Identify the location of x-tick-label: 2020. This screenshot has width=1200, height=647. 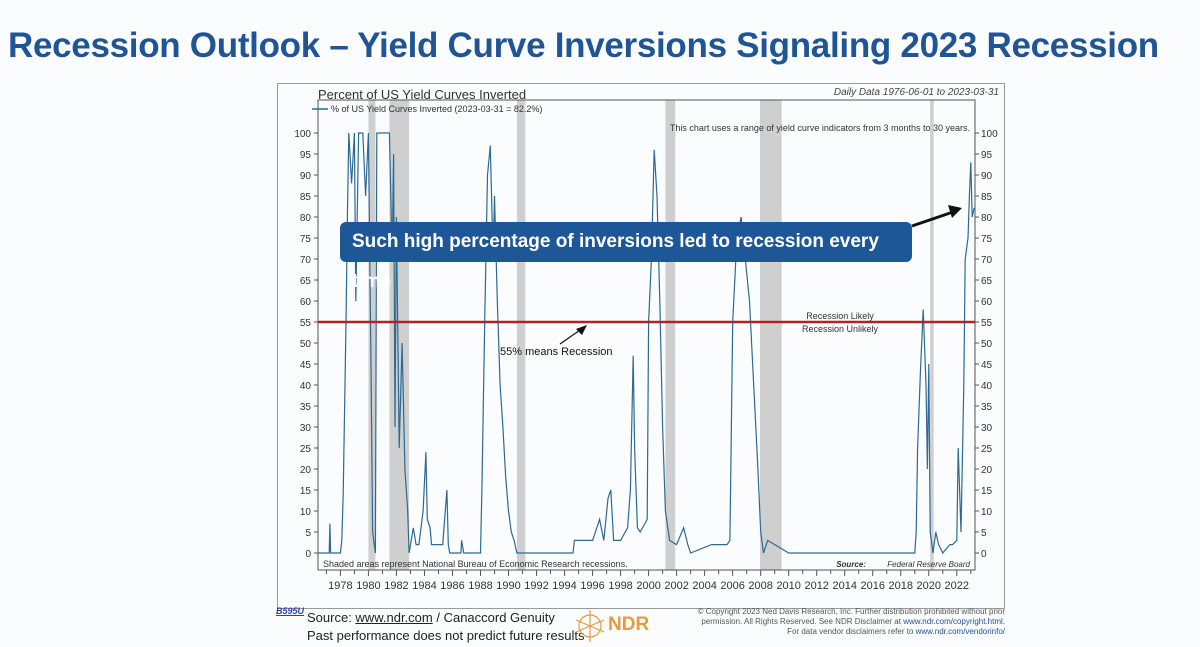
(929, 586).